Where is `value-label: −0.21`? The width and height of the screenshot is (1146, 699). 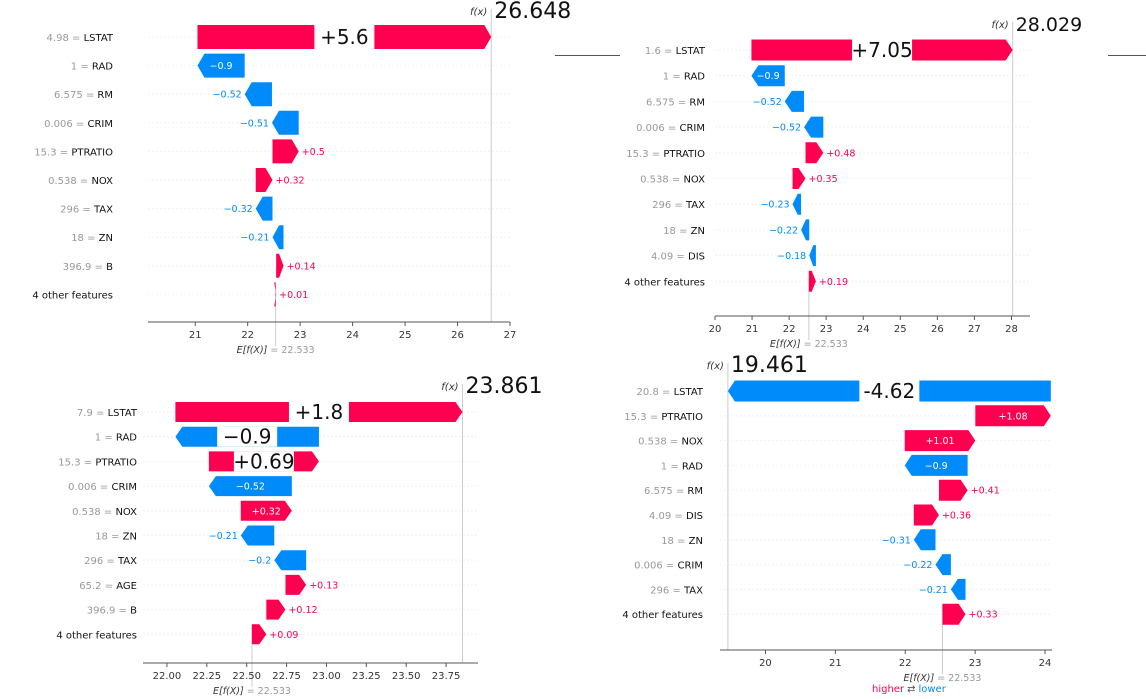 value-label: −0.21 is located at coordinates (223, 536).